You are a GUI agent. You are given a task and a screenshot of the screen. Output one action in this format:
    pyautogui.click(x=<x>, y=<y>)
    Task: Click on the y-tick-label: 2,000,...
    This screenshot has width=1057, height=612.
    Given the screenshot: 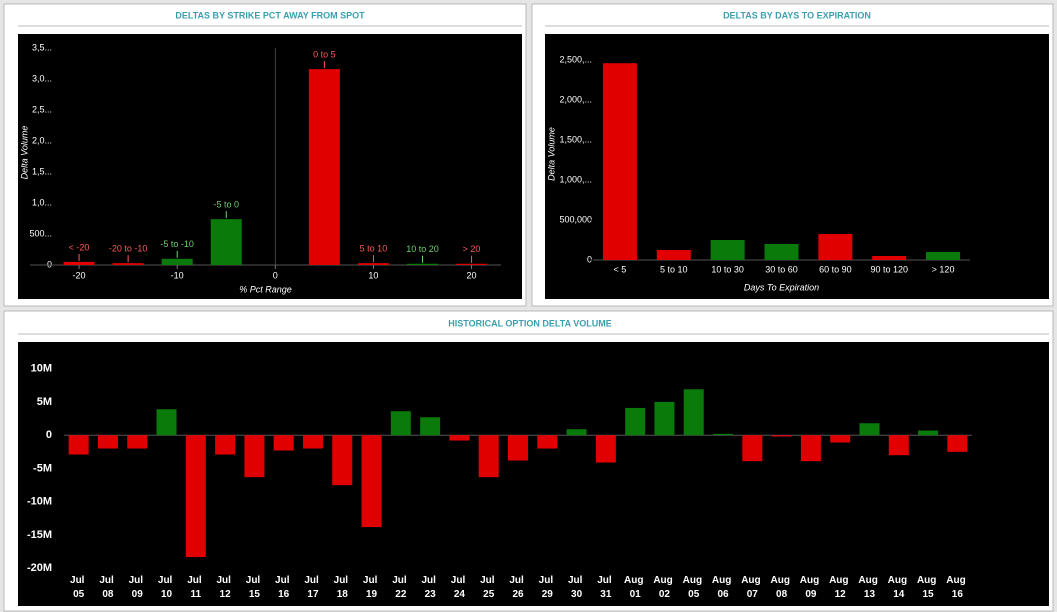 What is the action you would take?
    pyautogui.click(x=575, y=99)
    